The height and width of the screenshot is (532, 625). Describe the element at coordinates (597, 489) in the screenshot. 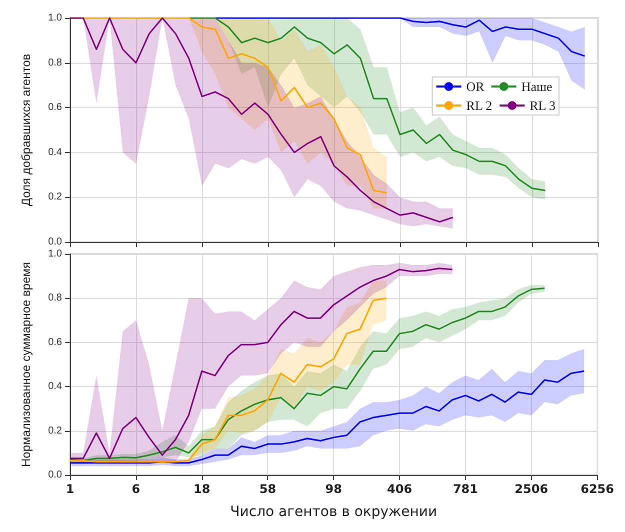

I see `x-tick-label: 6256` at that location.